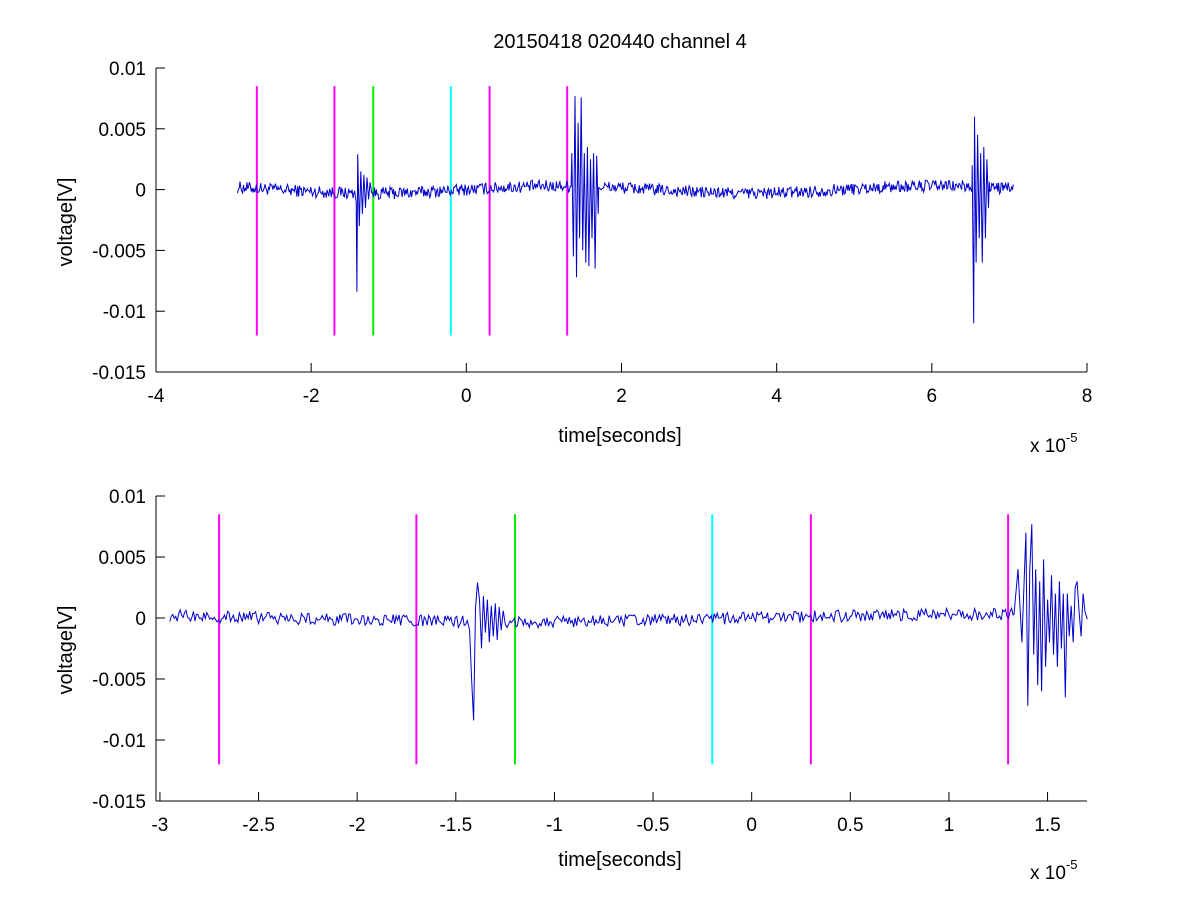 Image resolution: width=1200 pixels, height=901 pixels. Describe the element at coordinates (119, 373) in the screenshot. I see `top-y-tick-label: -0.015` at that location.